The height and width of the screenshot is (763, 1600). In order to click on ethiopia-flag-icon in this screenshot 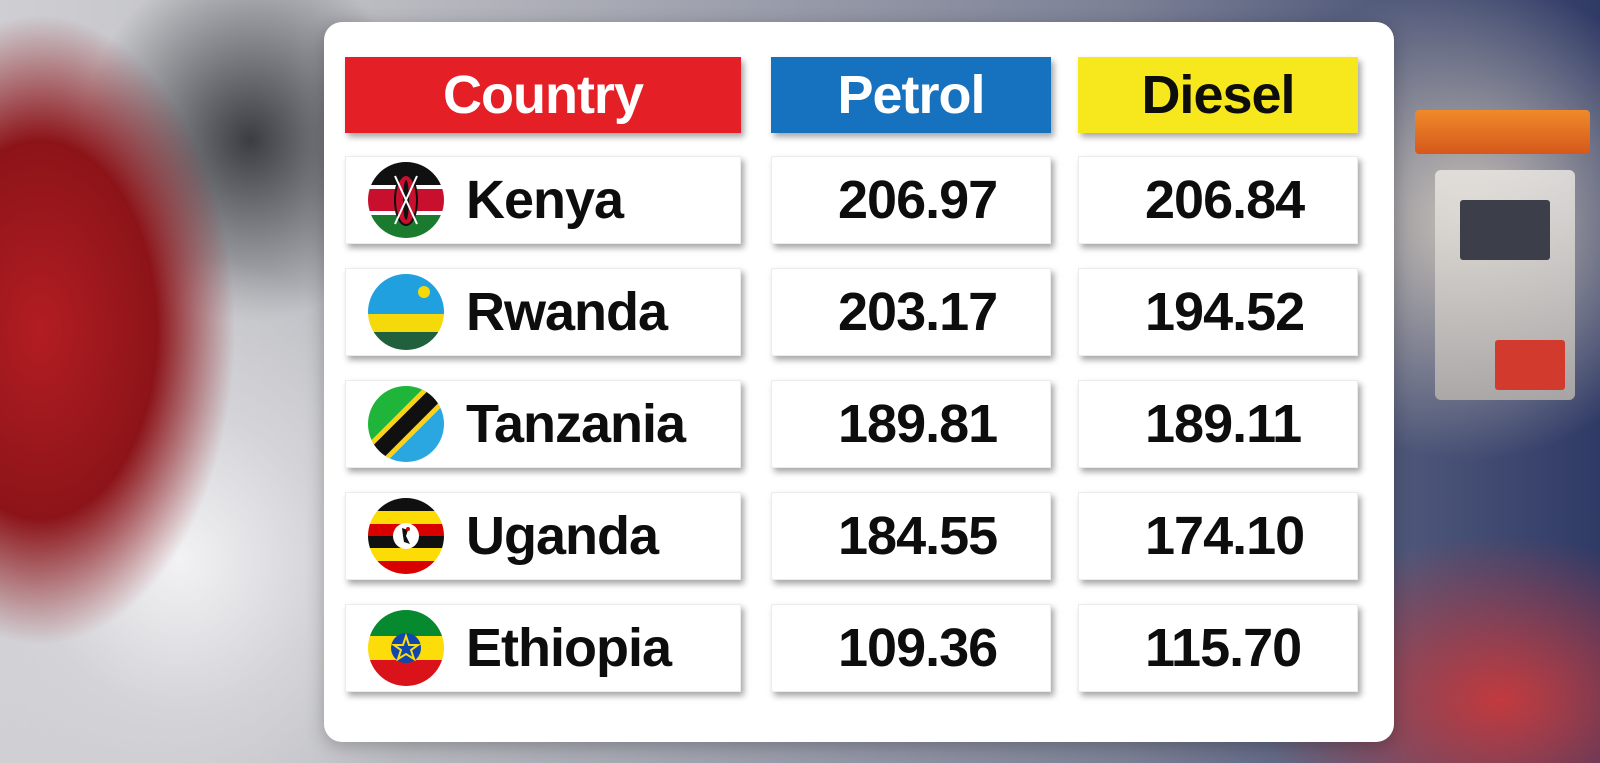, I will do `click(406, 648)`.